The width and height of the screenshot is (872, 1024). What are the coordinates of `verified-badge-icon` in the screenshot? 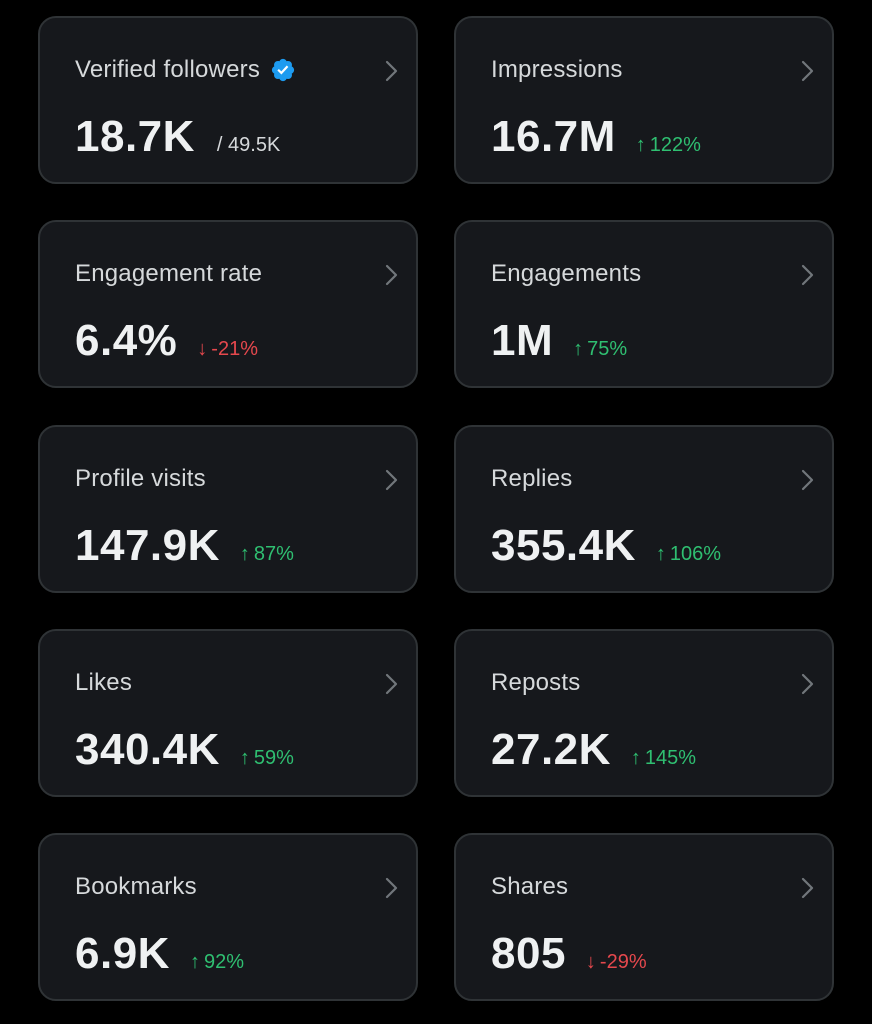 It's located at (283, 70).